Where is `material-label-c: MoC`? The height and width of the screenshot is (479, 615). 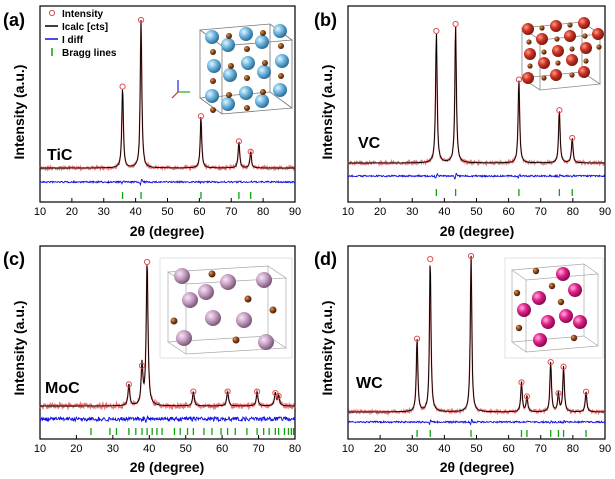 material-label-c: MoC is located at coordinates (62, 388).